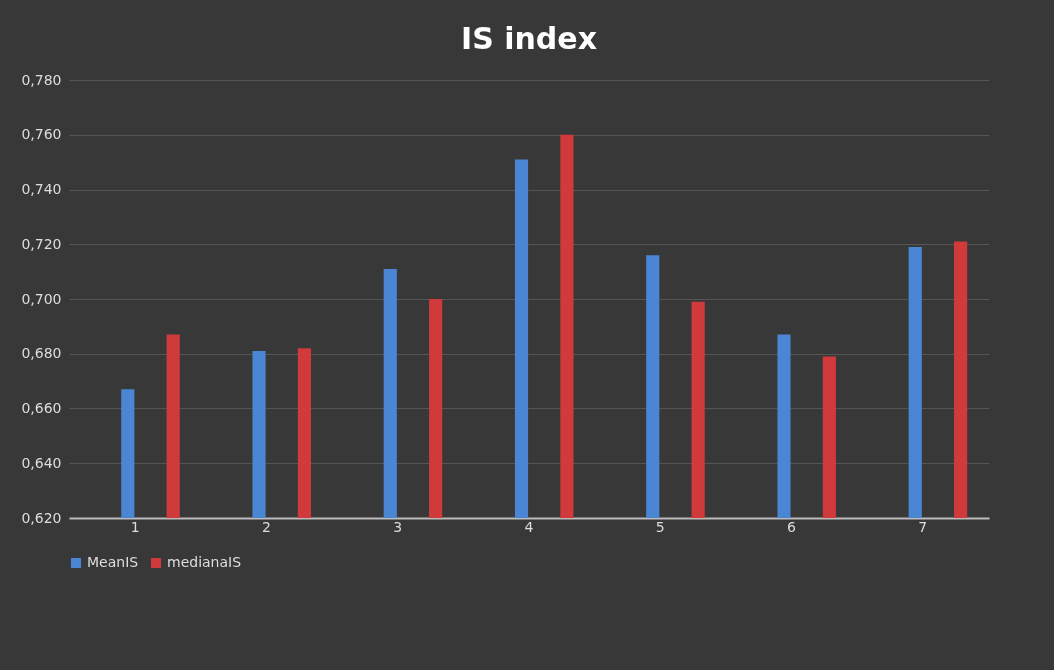 This screenshot has width=1054, height=670. Describe the element at coordinates (529, 38) in the screenshot. I see `chart-title: IS index` at that location.